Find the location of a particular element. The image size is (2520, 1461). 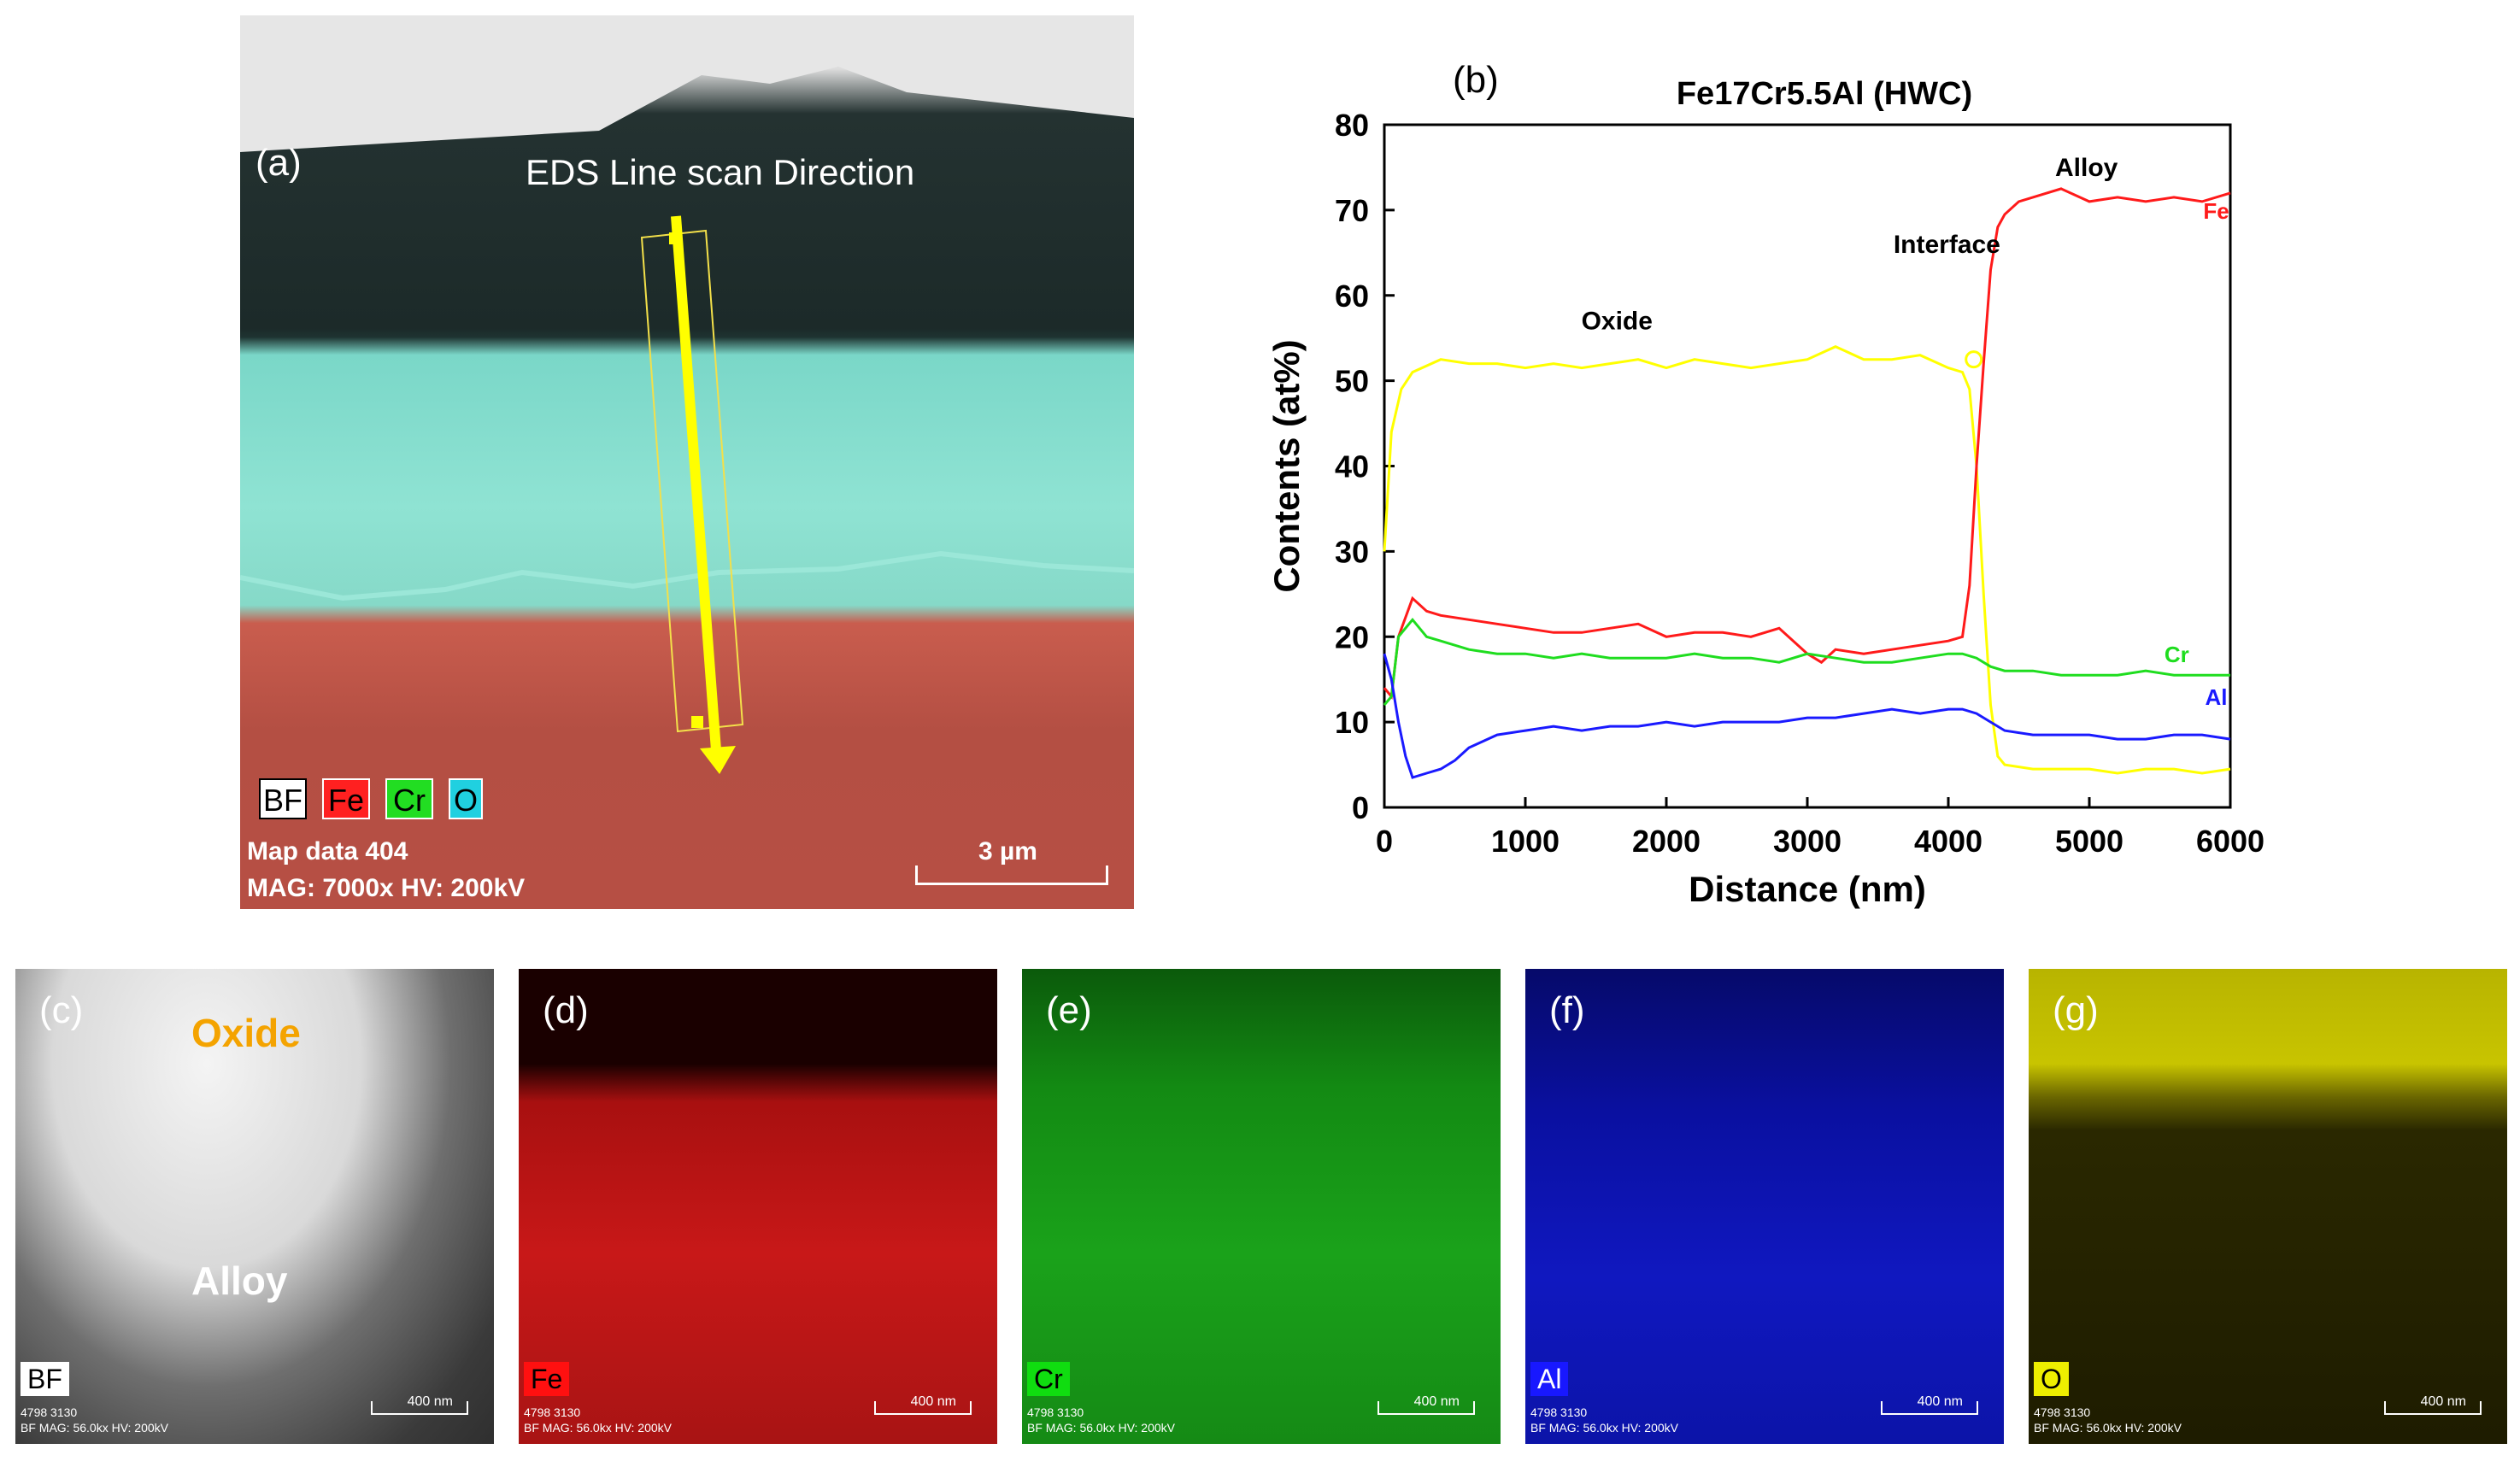

legend-o: O is located at coordinates (466, 798).